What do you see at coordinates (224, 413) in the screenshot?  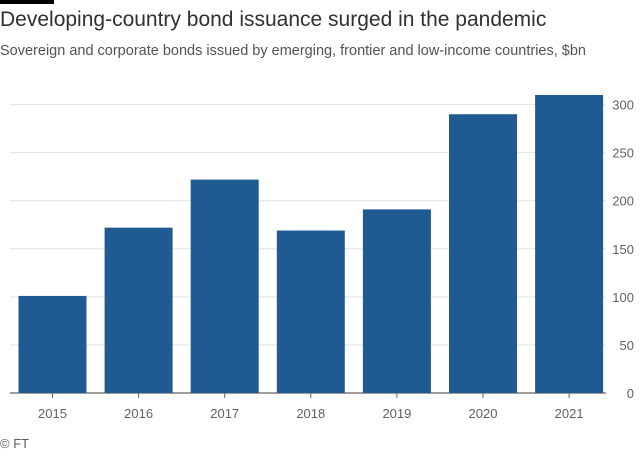 I see `x-tick-label: 2017` at bounding box center [224, 413].